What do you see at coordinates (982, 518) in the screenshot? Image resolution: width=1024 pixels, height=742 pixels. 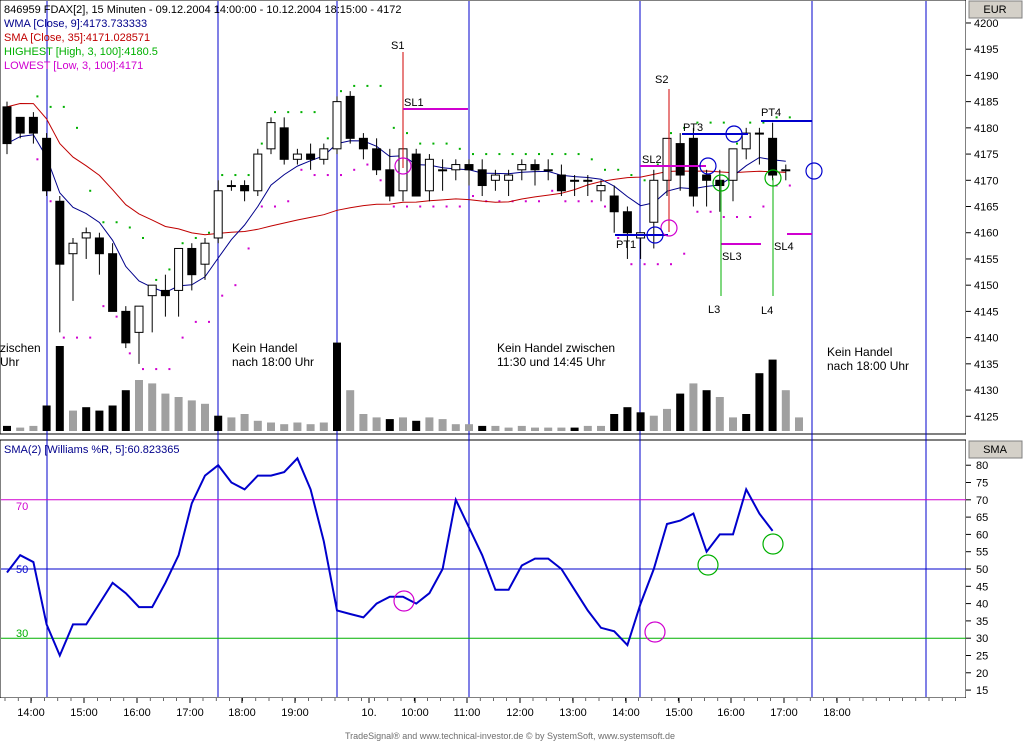 I see `y-tick-label: 65` at bounding box center [982, 518].